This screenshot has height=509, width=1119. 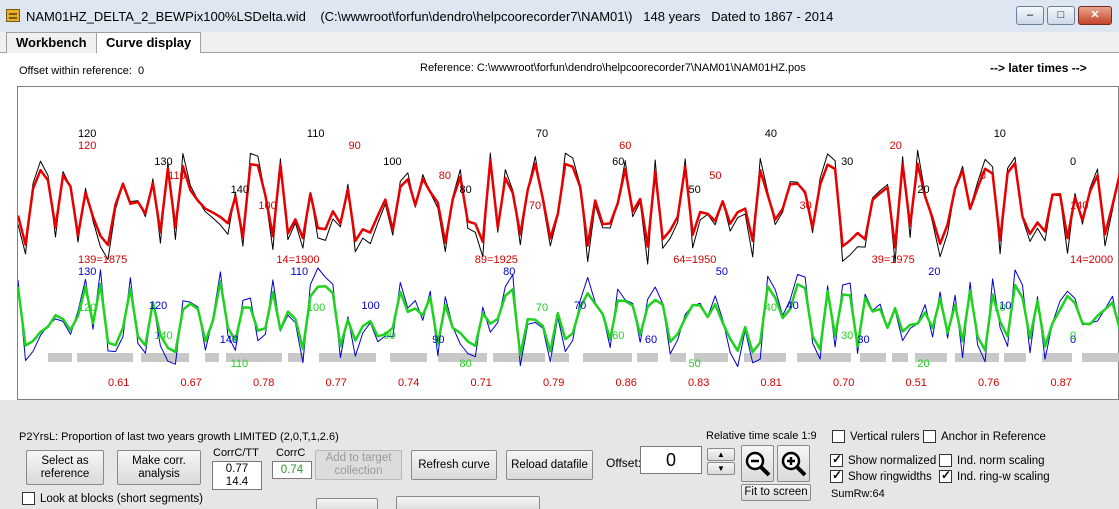 I want to click on reference-value-label: 100, so click(x=392, y=162).